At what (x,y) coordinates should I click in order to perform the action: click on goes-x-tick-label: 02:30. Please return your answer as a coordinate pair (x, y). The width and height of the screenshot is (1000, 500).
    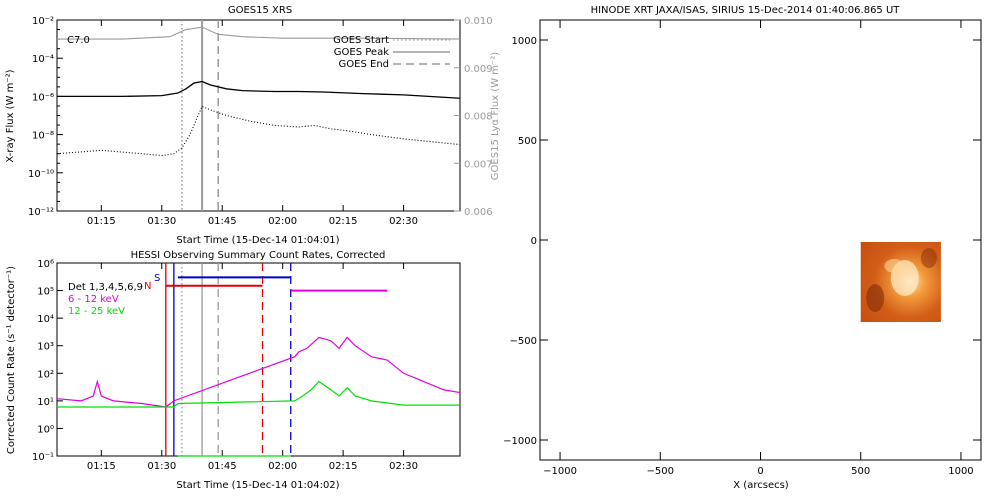
    Looking at the image, I should click on (403, 221).